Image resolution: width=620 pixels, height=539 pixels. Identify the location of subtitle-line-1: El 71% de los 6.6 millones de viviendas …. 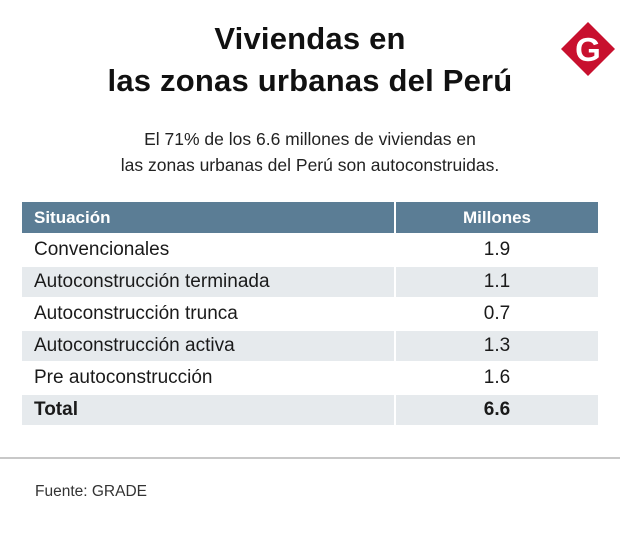
(310, 139).